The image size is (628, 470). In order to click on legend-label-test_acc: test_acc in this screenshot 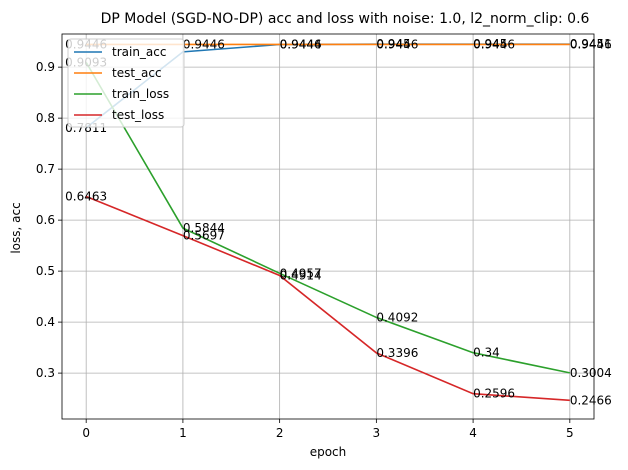, I will do `click(137, 73)`.